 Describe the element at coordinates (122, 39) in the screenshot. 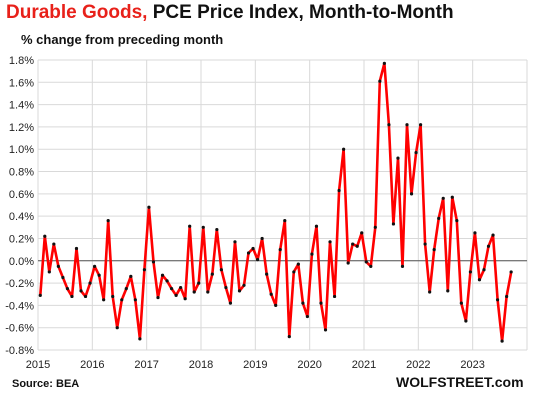

I see `chart-subtitle: % change from preceding month` at that location.